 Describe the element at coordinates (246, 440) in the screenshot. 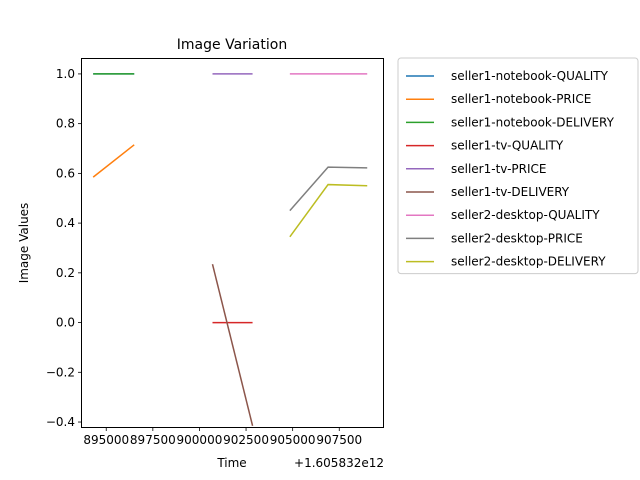

I see `x-tick-label: 902500` at that location.